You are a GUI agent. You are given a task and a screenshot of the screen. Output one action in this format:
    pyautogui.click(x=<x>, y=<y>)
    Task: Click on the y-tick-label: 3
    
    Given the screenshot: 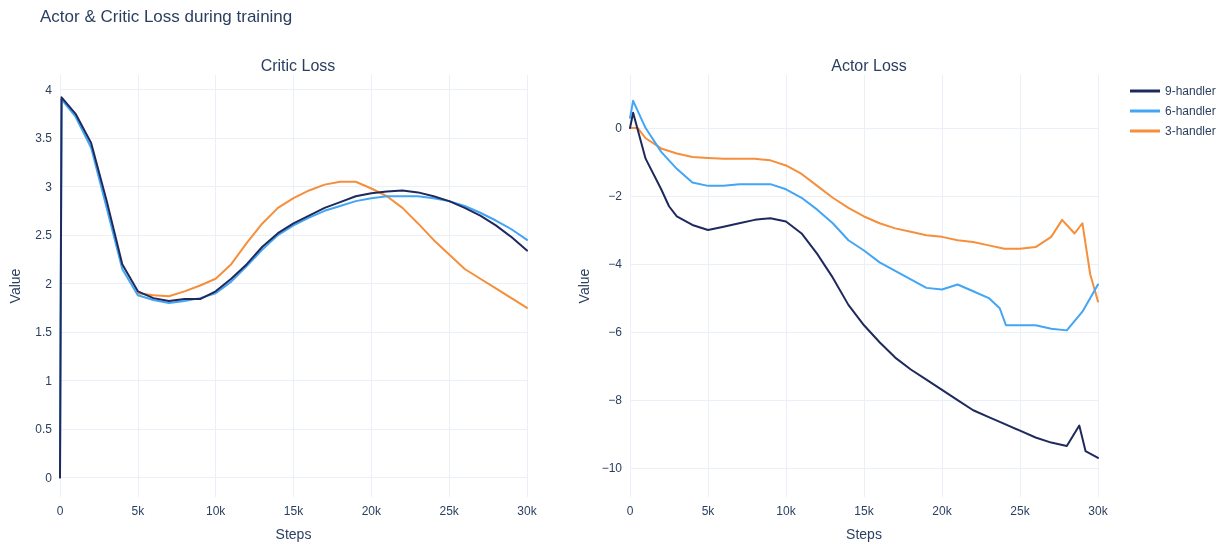 What is the action you would take?
    pyautogui.click(x=49, y=186)
    